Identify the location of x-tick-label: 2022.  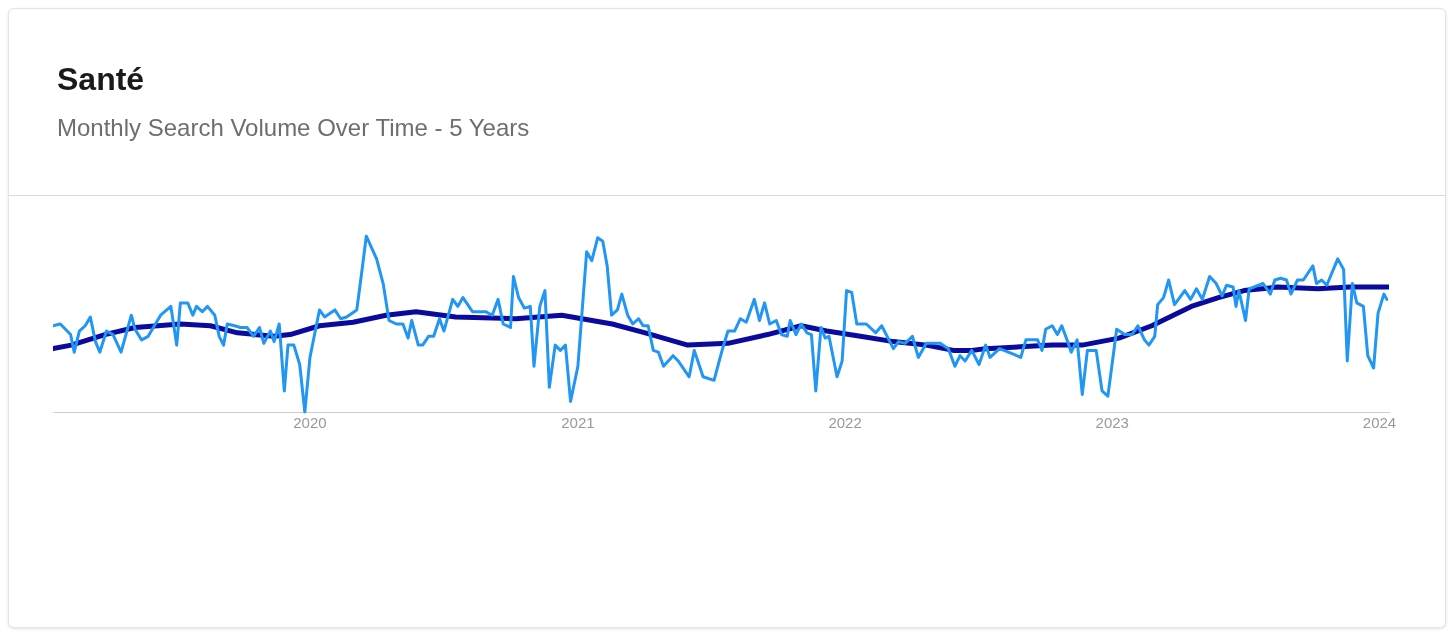
(845, 423).